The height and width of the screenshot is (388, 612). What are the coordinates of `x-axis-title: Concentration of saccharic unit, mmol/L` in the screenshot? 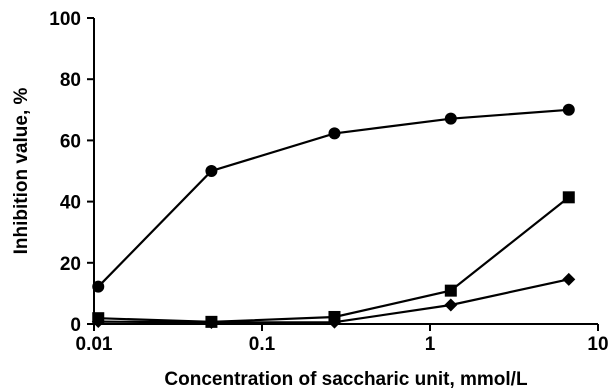 It's located at (346, 378).